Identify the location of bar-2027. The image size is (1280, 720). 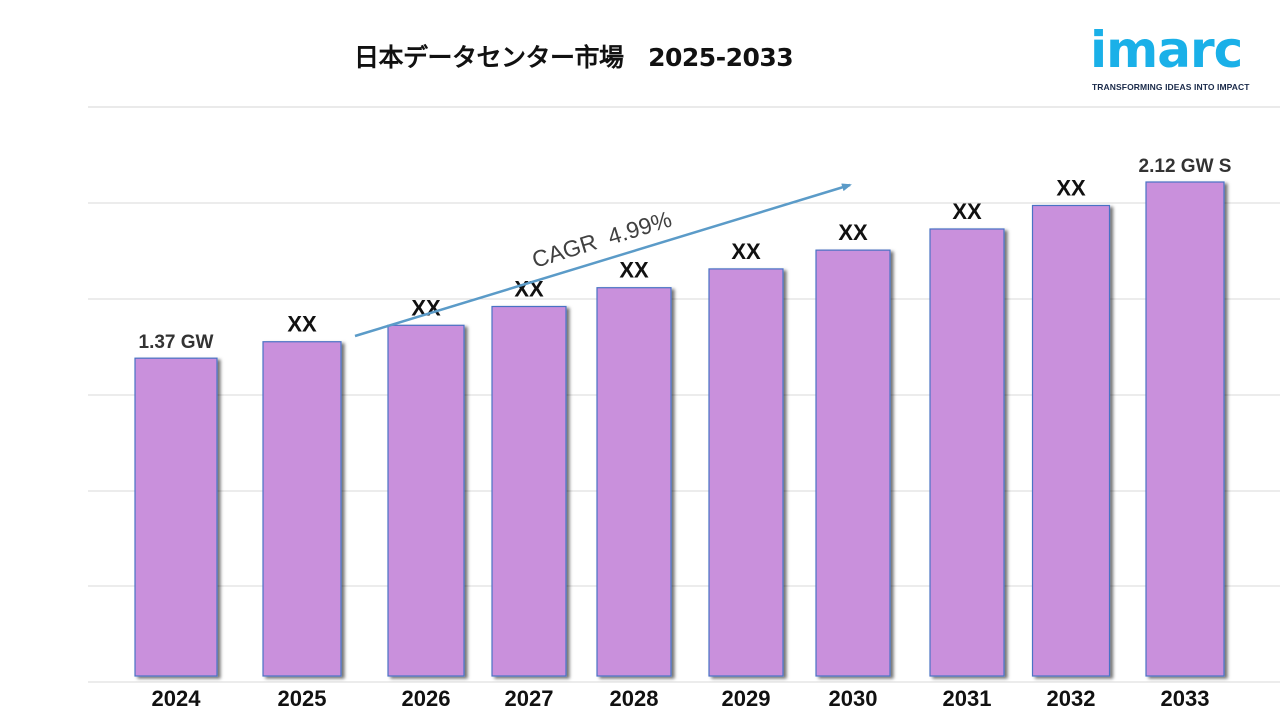
(529, 491).